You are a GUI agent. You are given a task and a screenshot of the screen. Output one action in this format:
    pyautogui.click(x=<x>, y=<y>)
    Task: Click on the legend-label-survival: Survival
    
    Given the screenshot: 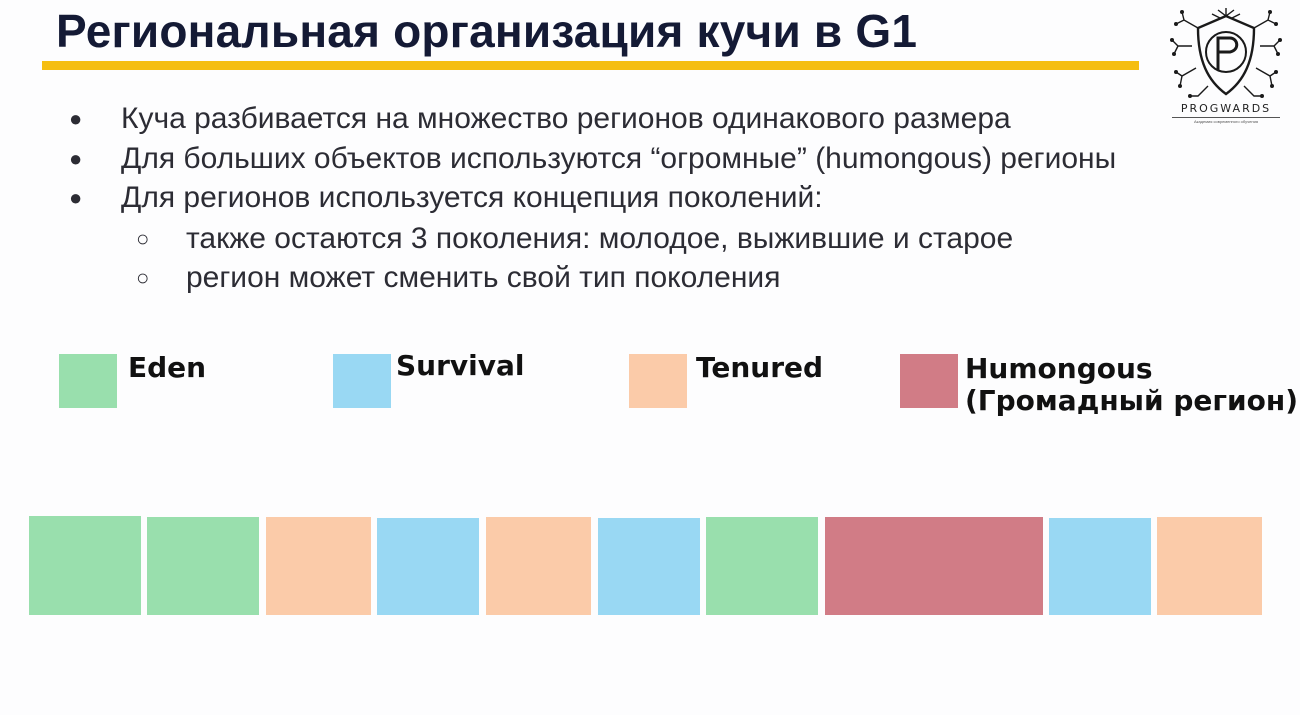 What is the action you would take?
    pyautogui.click(x=460, y=365)
    